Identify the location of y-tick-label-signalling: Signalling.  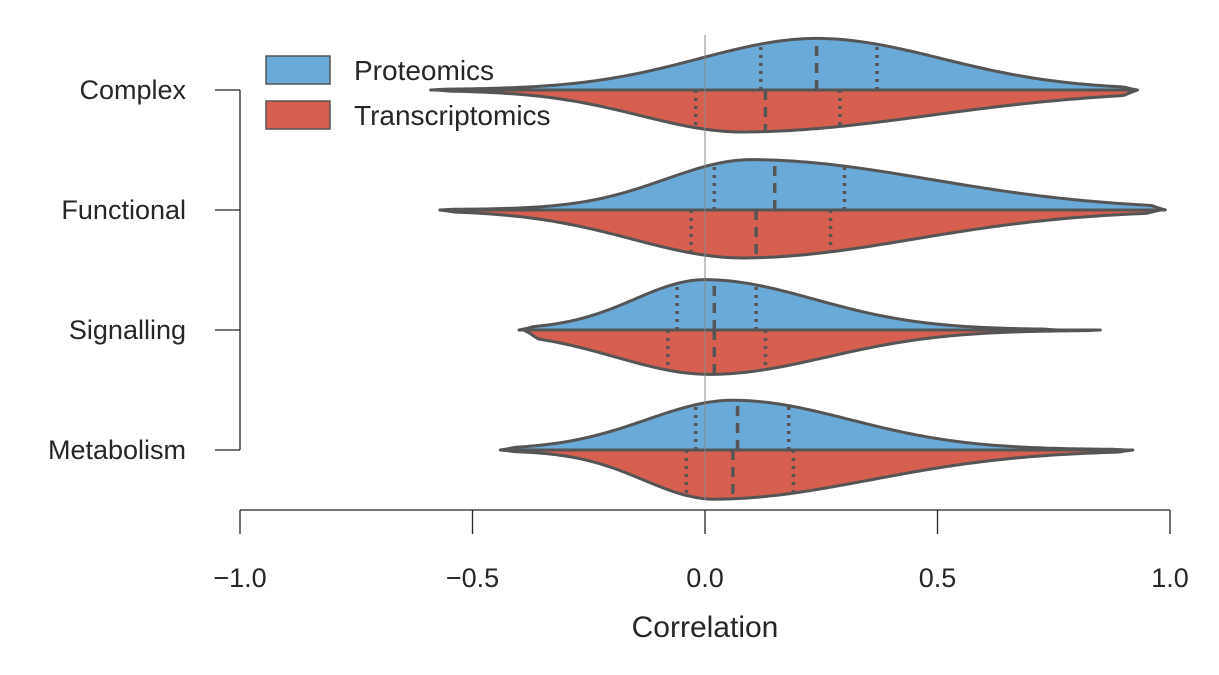
(127, 330).